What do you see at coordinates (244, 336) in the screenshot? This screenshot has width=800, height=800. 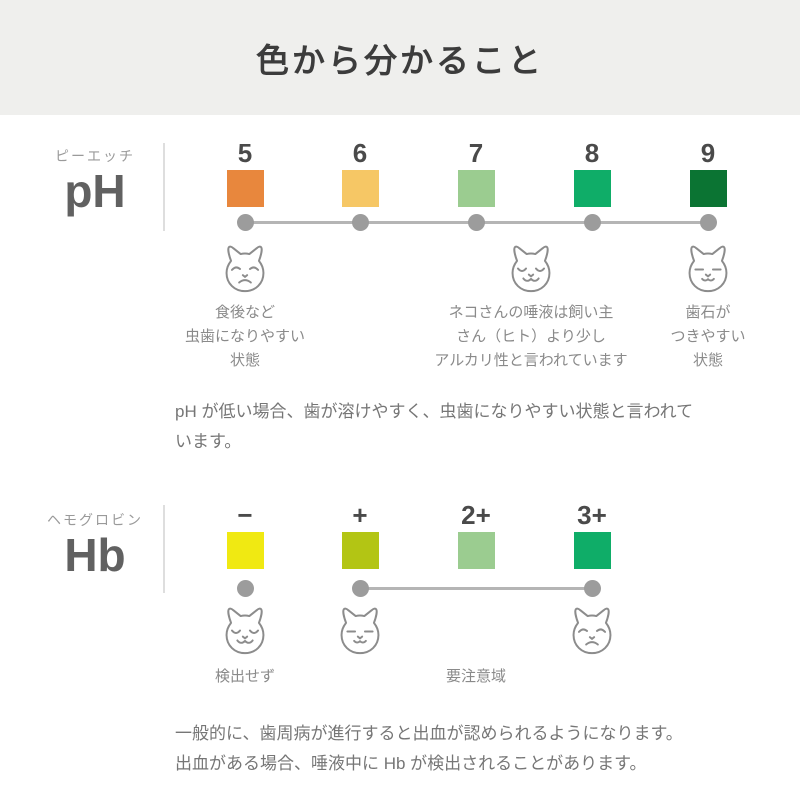 I see `ph-caption-low: 食後など 虫歯になりやすい 状態` at bounding box center [244, 336].